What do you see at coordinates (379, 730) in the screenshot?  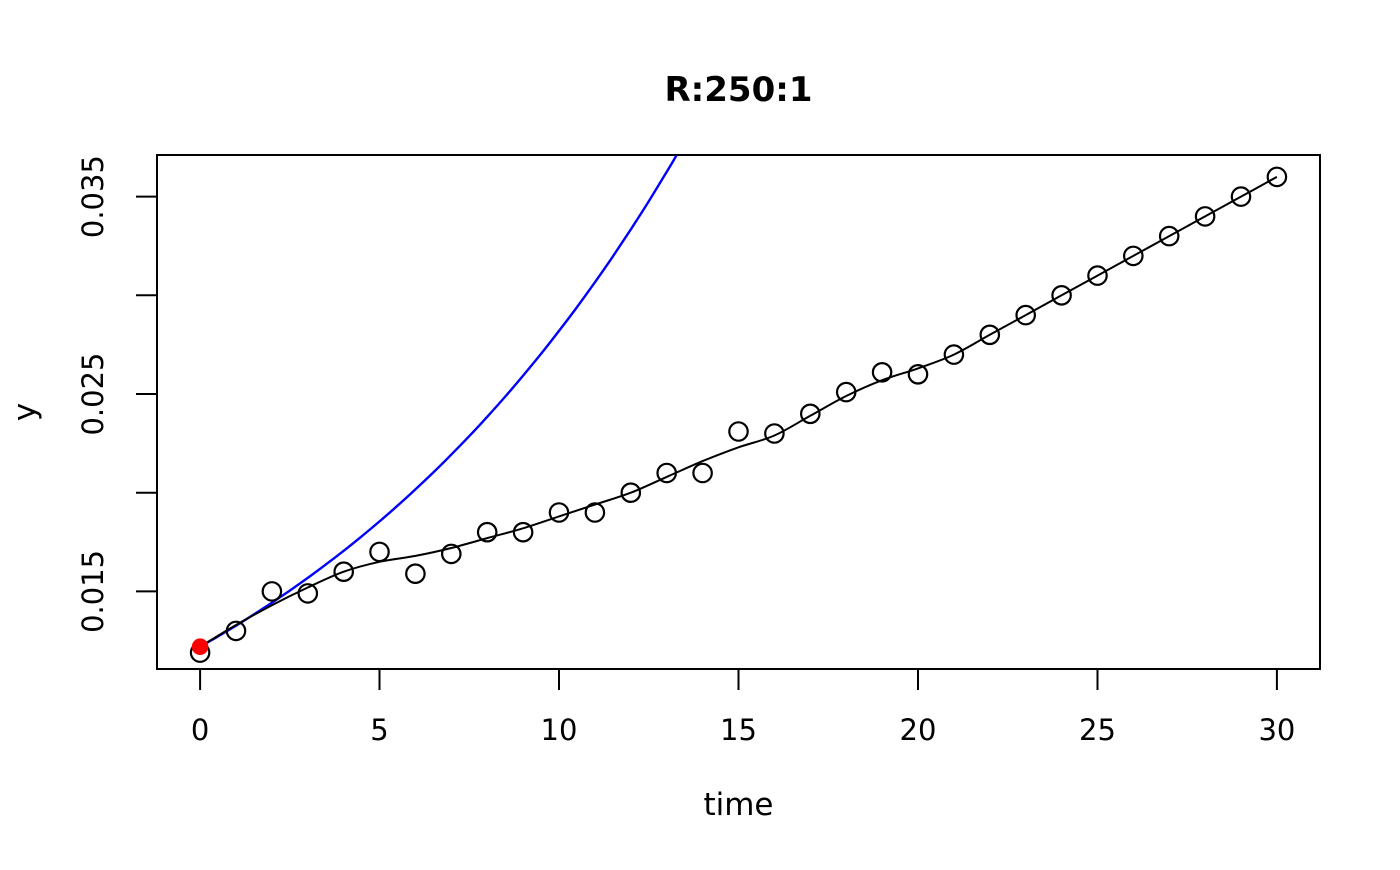 I see `x-axis-tick-label: 5` at bounding box center [379, 730].